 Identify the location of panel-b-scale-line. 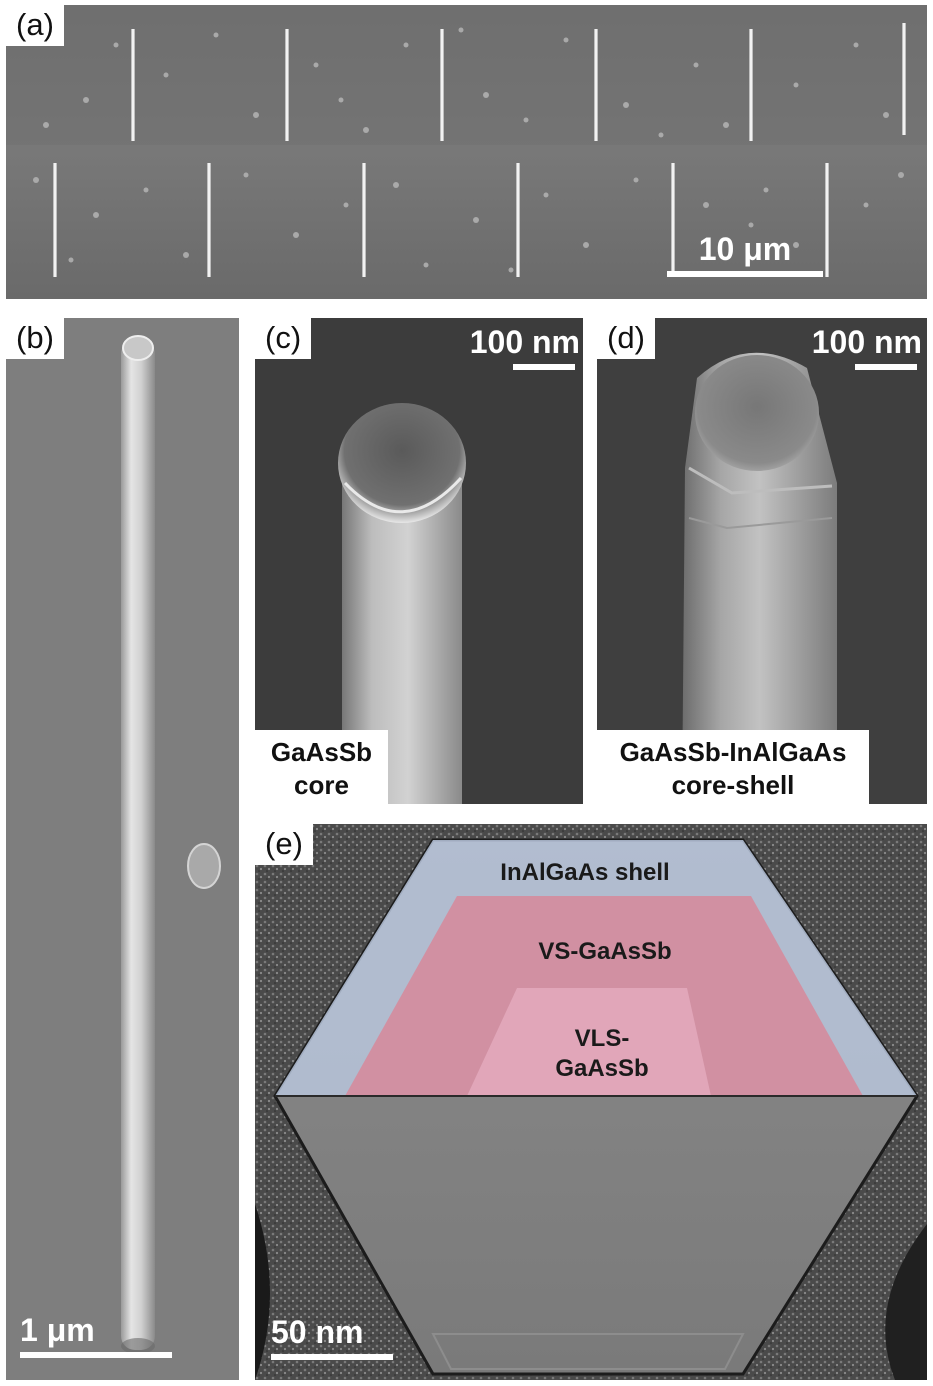
(96, 1355).